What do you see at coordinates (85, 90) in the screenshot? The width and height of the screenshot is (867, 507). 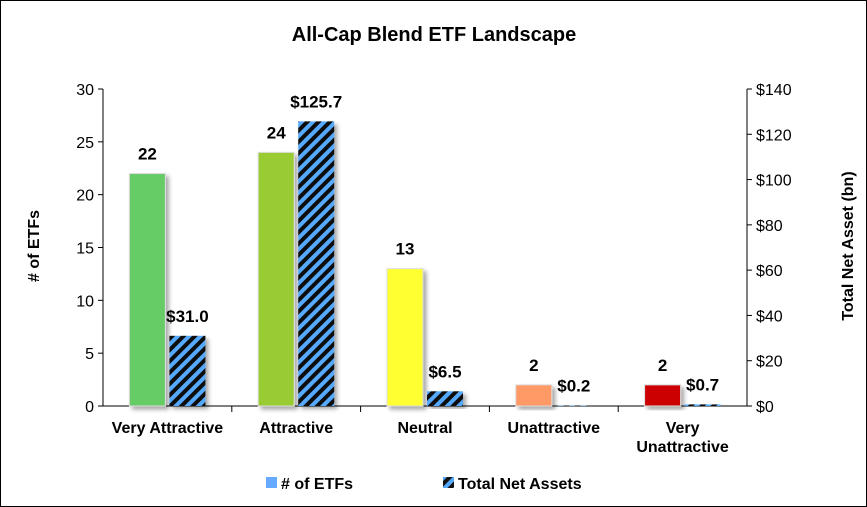 I see `y-tick-label: 30` at bounding box center [85, 90].